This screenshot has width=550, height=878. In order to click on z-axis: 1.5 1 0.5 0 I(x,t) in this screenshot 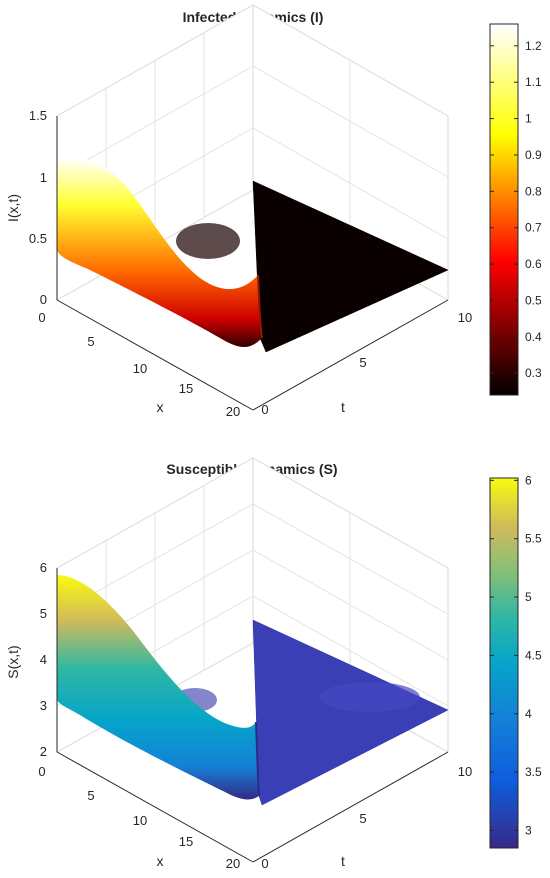, I will do `click(26, 207)`.